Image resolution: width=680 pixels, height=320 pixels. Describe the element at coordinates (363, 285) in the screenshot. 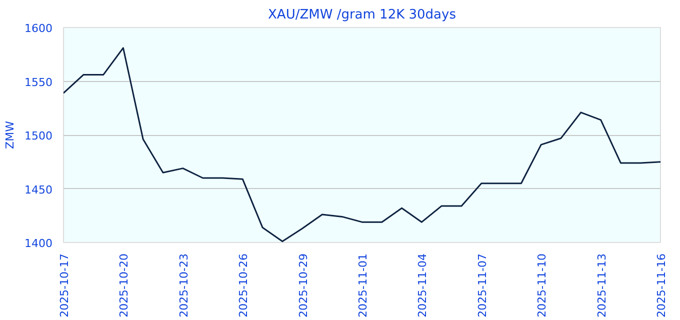

I see `x-tick-label: 2025-11-01` at that location.